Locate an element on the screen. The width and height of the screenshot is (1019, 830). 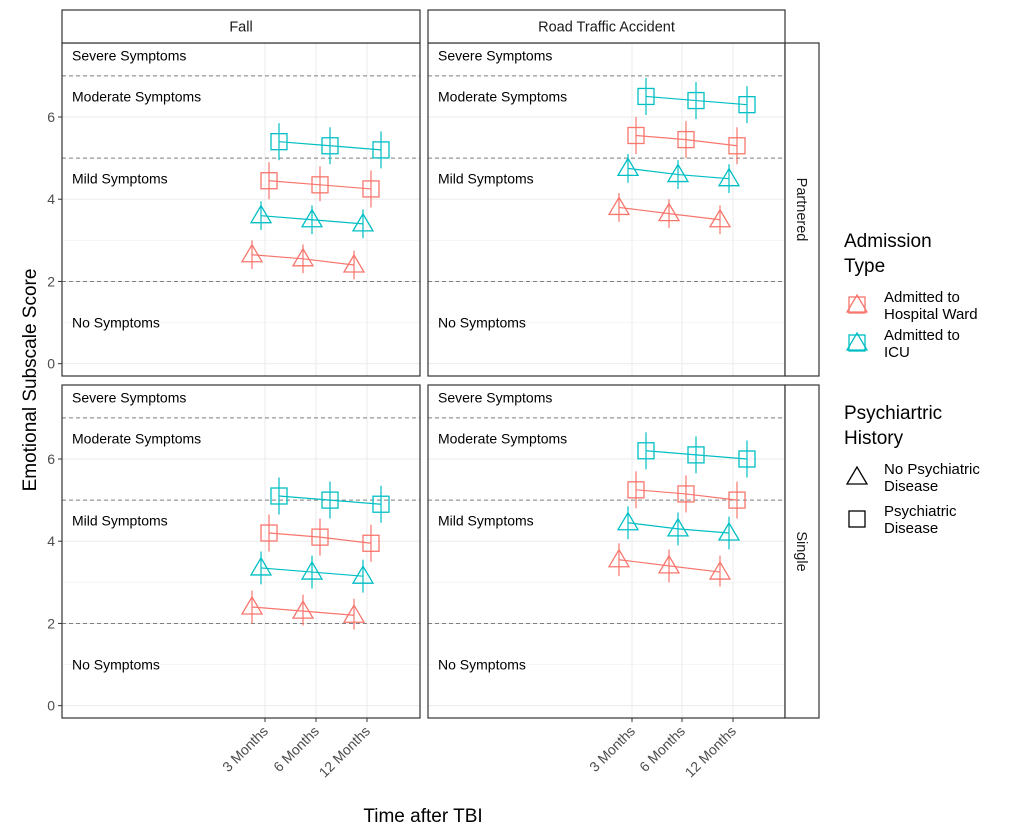
column-strip-label: Fall is located at coordinates (240, 28).